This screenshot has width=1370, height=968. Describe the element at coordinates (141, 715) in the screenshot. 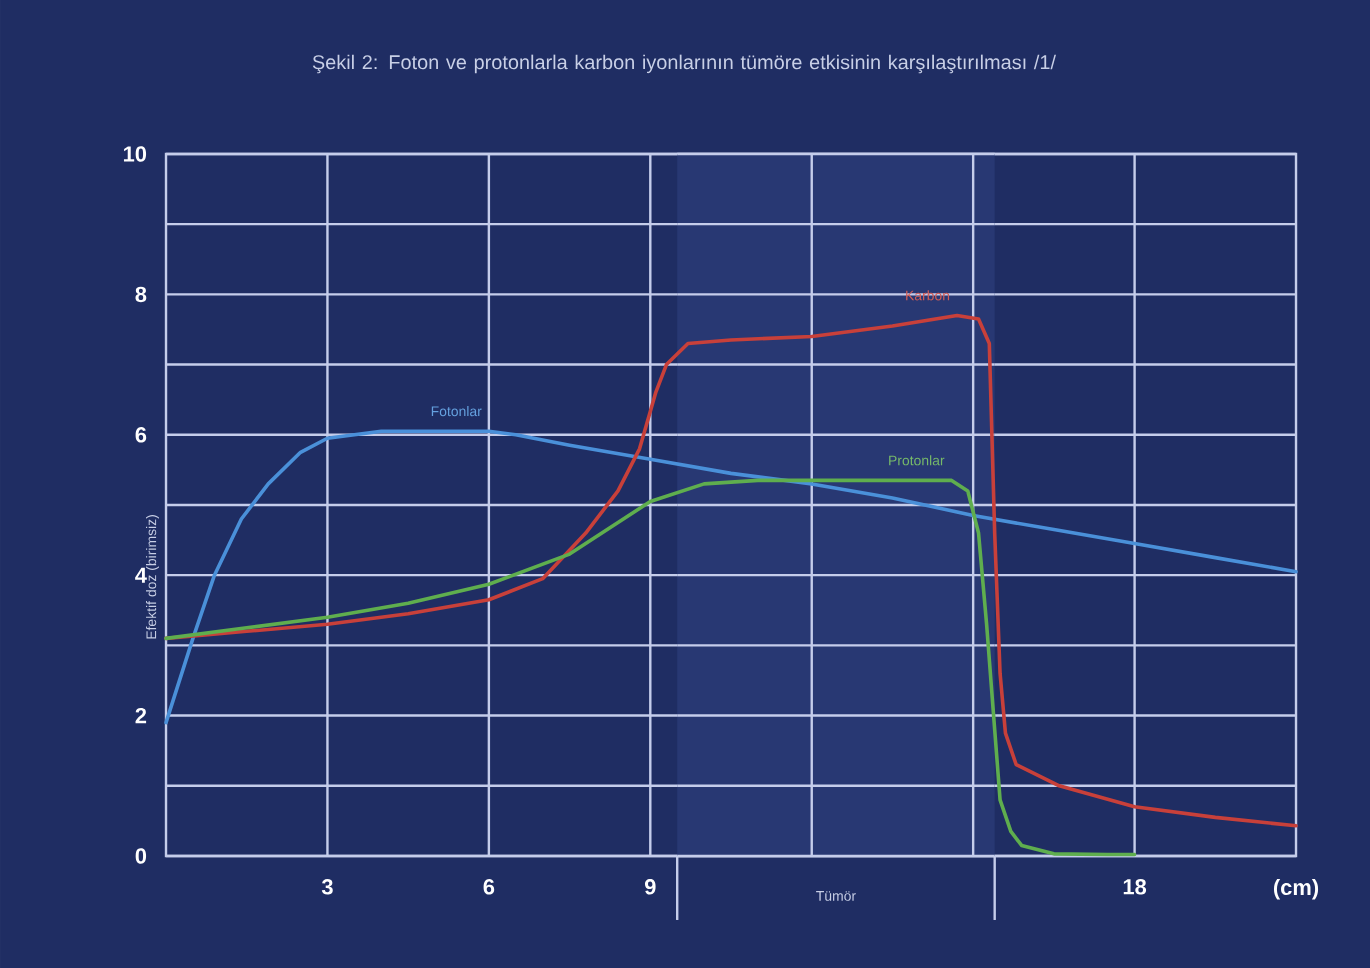

I see `y-tick-label: 2` at that location.